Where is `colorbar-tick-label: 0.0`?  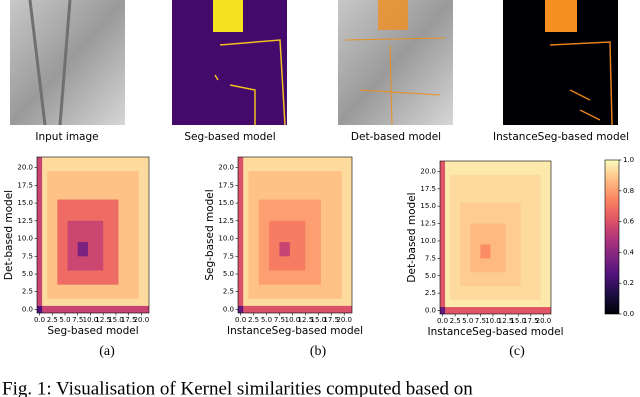
colorbar-tick-label: 0.0 is located at coordinates (628, 314).